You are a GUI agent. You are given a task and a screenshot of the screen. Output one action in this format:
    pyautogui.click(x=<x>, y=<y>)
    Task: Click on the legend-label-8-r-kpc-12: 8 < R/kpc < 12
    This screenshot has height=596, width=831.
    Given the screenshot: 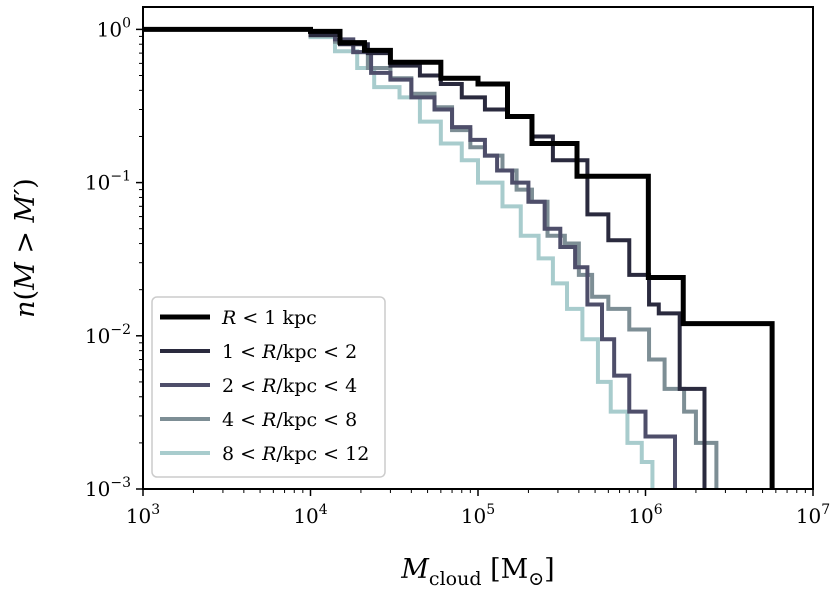 What is the action you would take?
    pyautogui.click(x=295, y=454)
    